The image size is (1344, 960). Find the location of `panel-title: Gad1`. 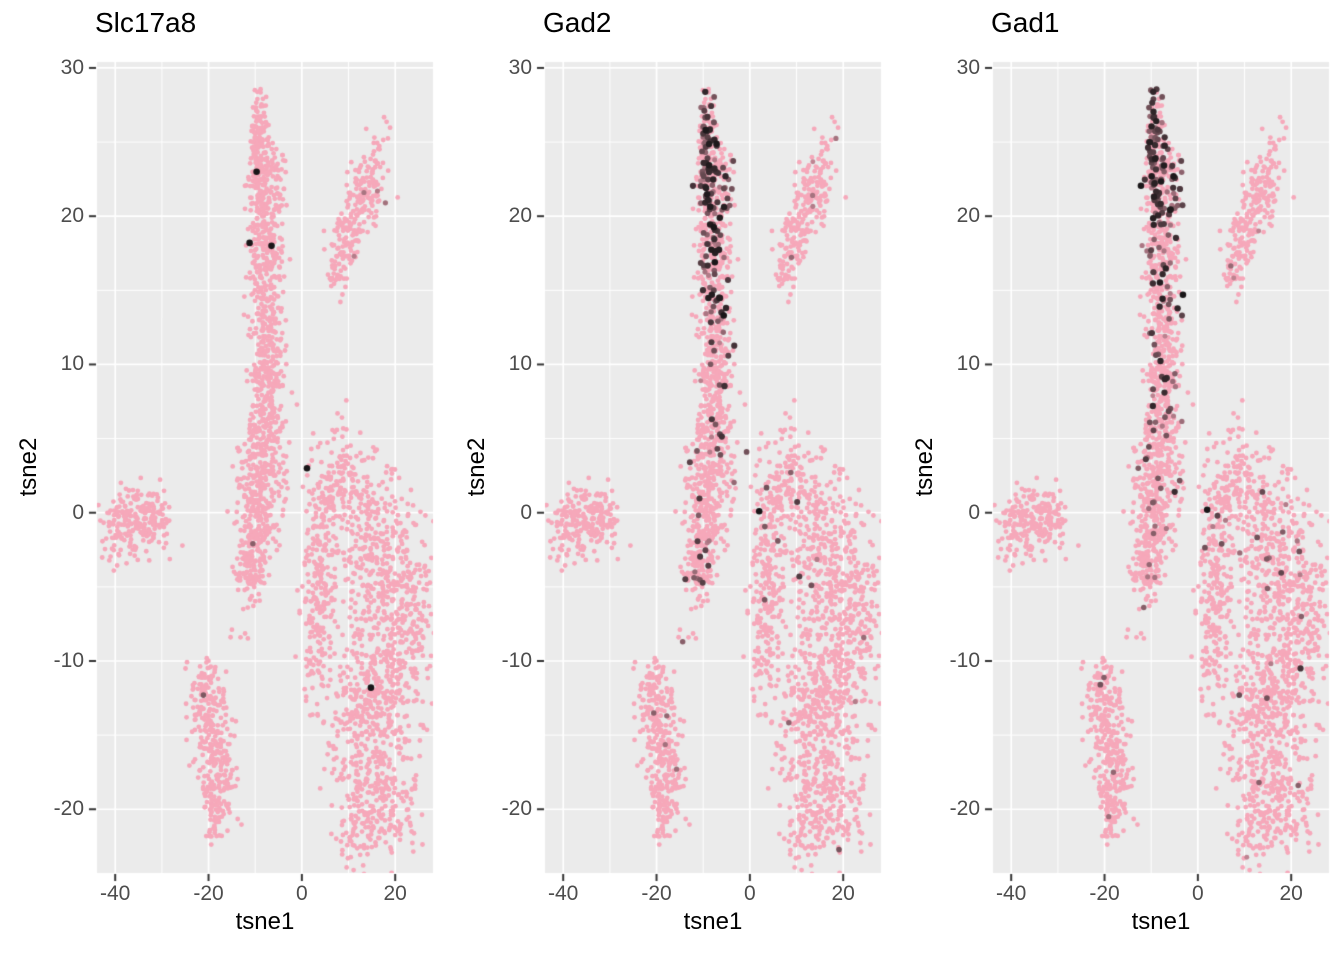

panel-title: Gad1 is located at coordinates (1025, 22).